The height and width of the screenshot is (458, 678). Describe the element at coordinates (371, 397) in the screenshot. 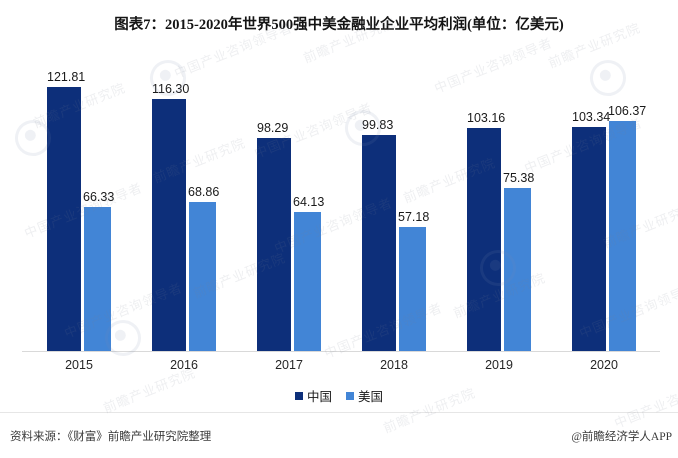

I see `legend-label: 美国` at that location.